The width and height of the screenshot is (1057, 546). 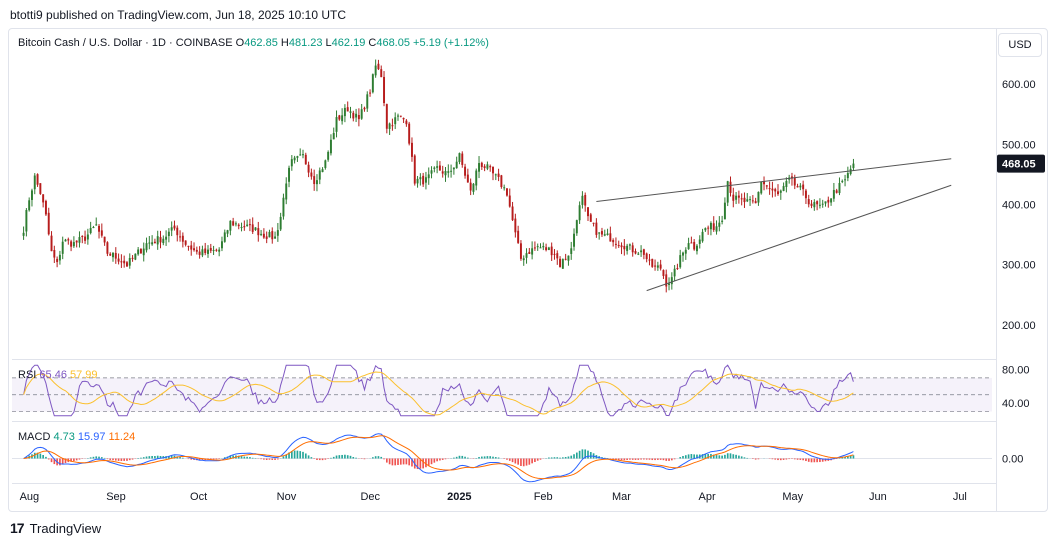 What do you see at coordinates (1020, 45) in the screenshot?
I see `currency-button: USD` at bounding box center [1020, 45].